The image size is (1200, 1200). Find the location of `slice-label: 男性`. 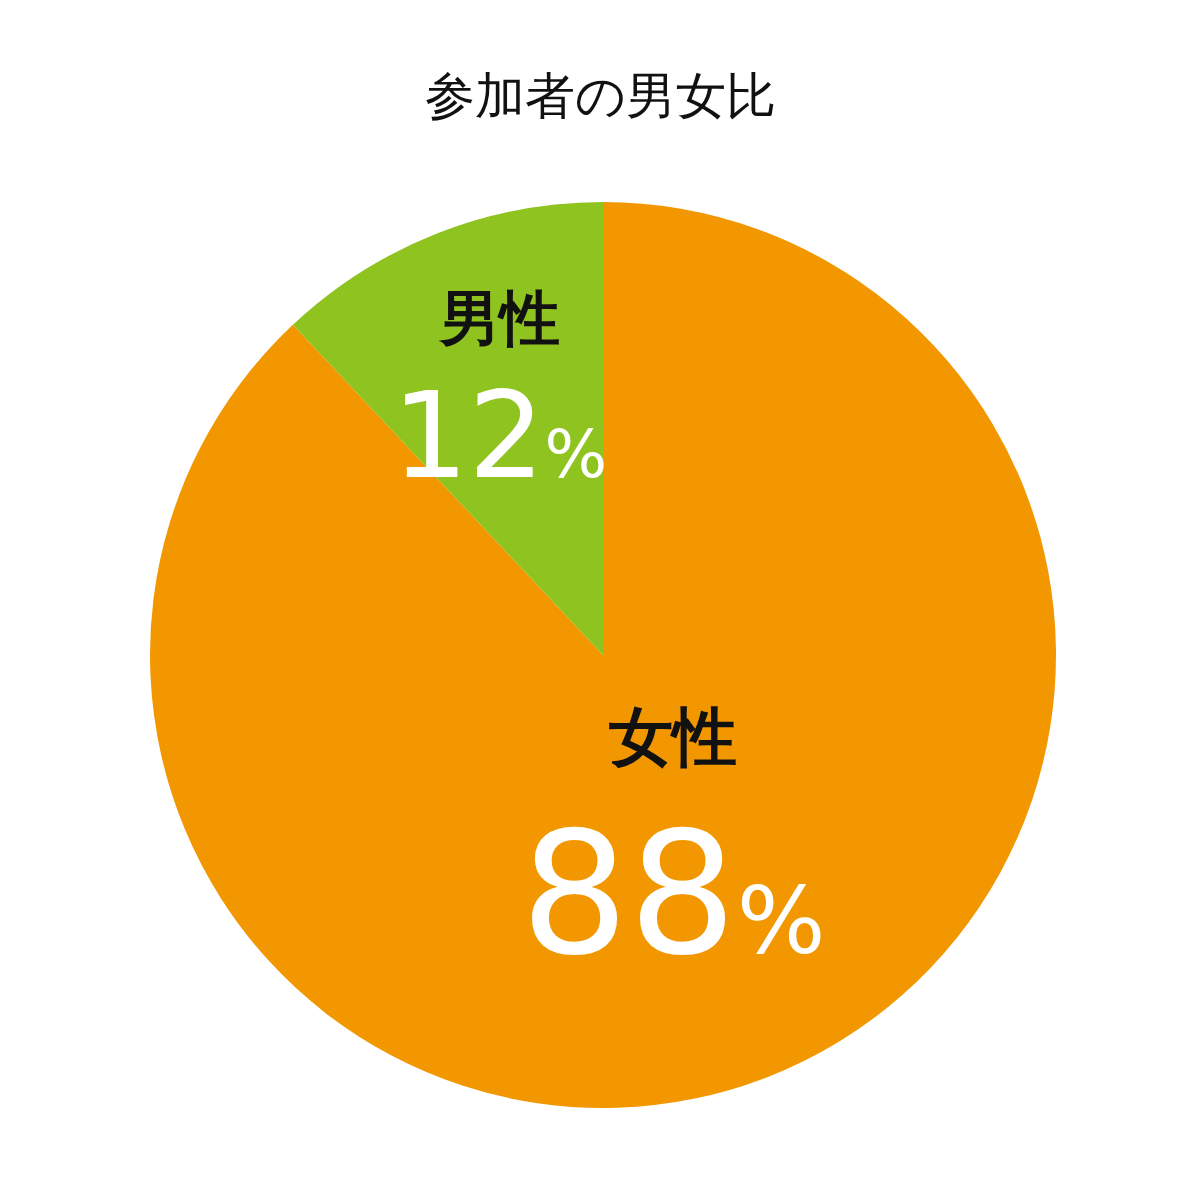

slice-label: 男性 is located at coordinates (498, 318).